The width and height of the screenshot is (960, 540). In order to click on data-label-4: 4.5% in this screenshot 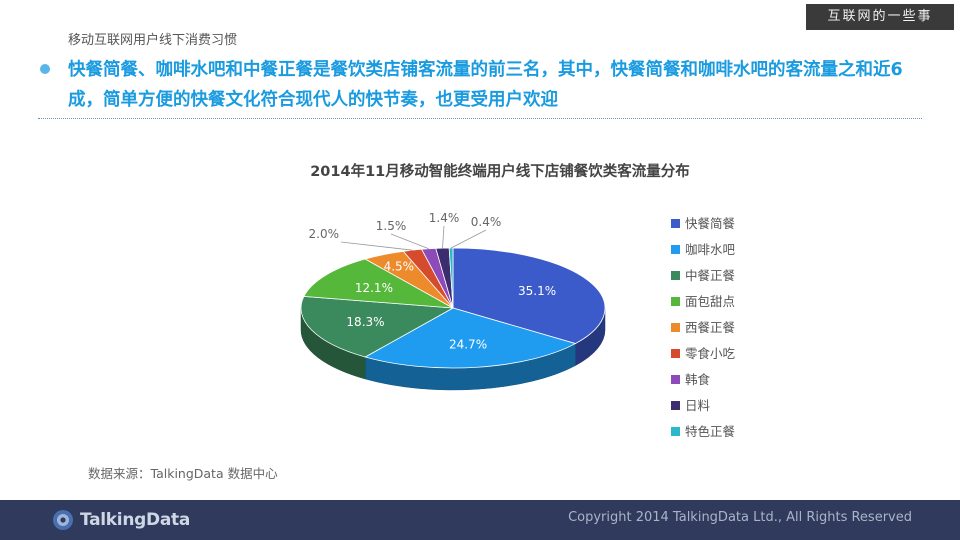, I will do `click(399, 266)`.